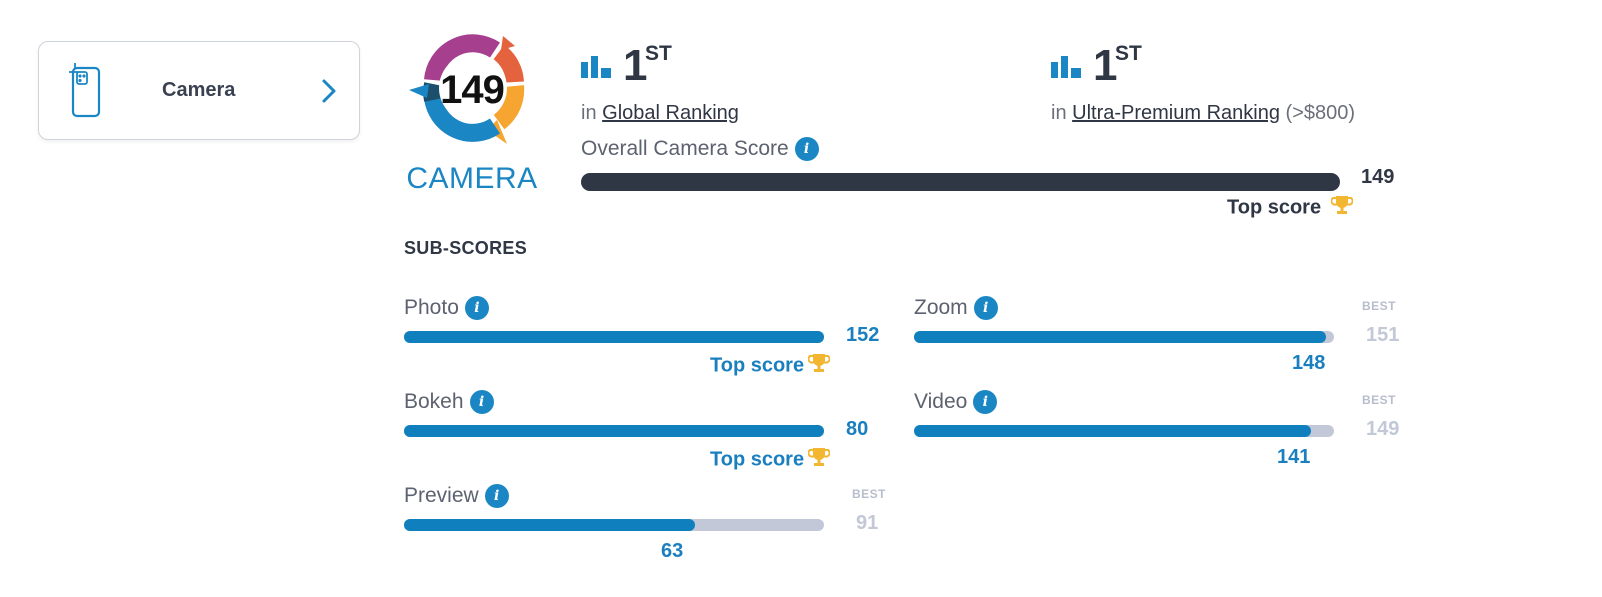  I want to click on zoom-score-track, so click(1124, 337).